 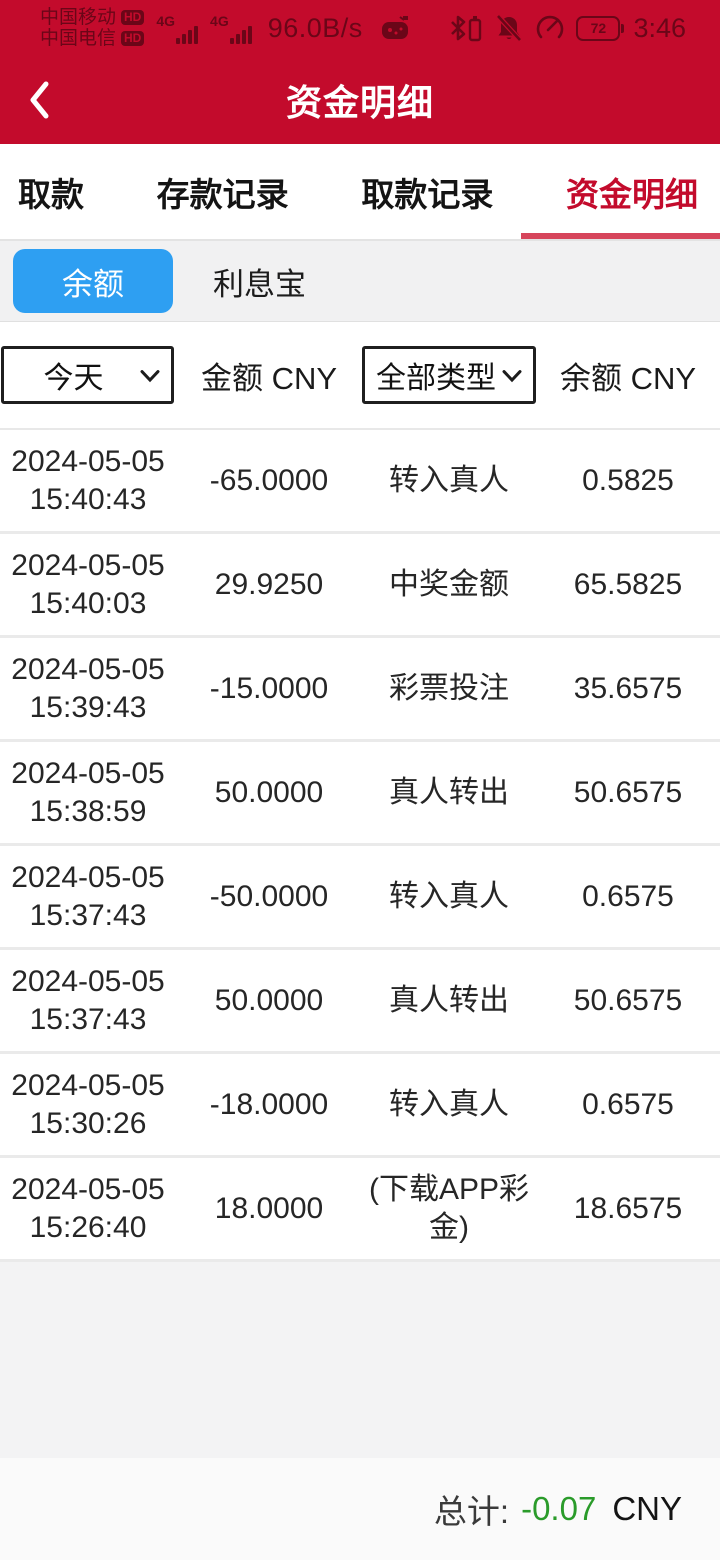 I want to click on table-row: 2024-05-05 15:37:43 50.0000 真人转出 50.6575, so click(x=360, y=1002).